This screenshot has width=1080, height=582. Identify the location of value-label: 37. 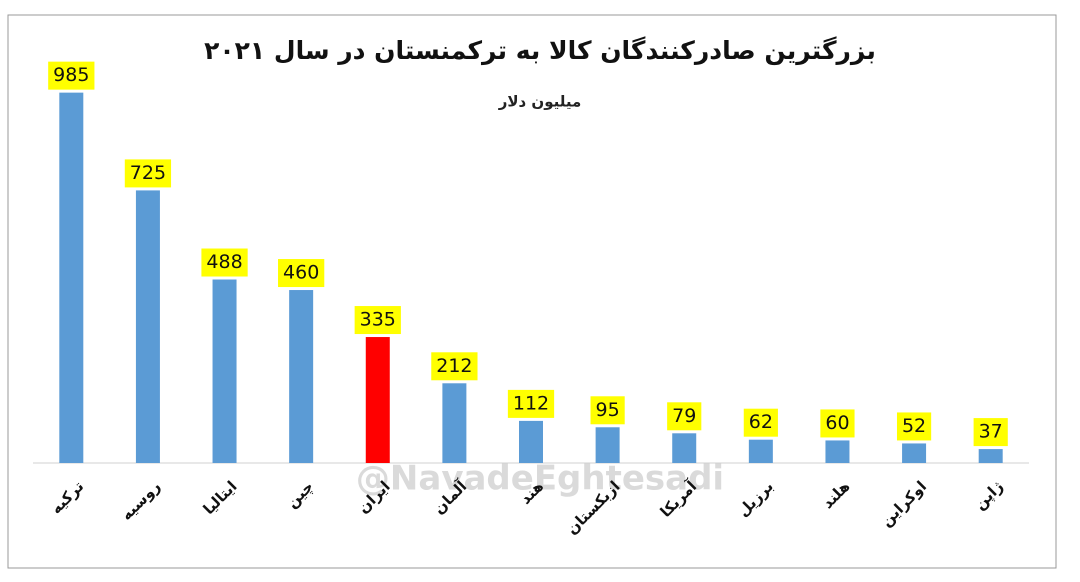
(991, 432).